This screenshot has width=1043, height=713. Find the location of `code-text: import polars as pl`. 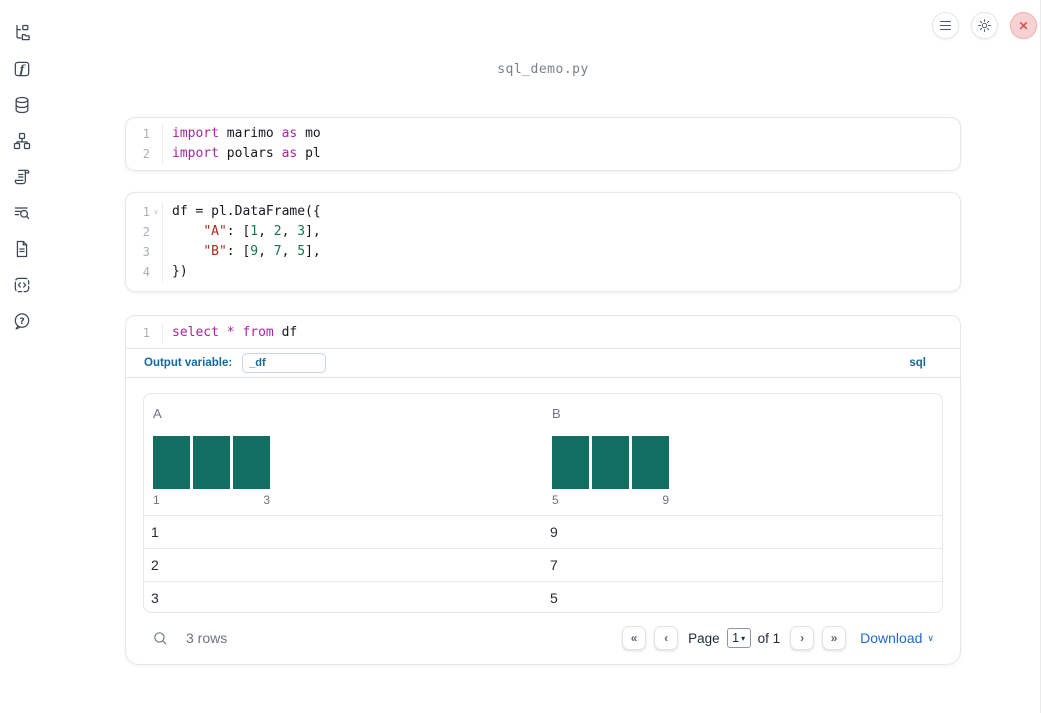

code-text: import polars as pl is located at coordinates (561, 154).